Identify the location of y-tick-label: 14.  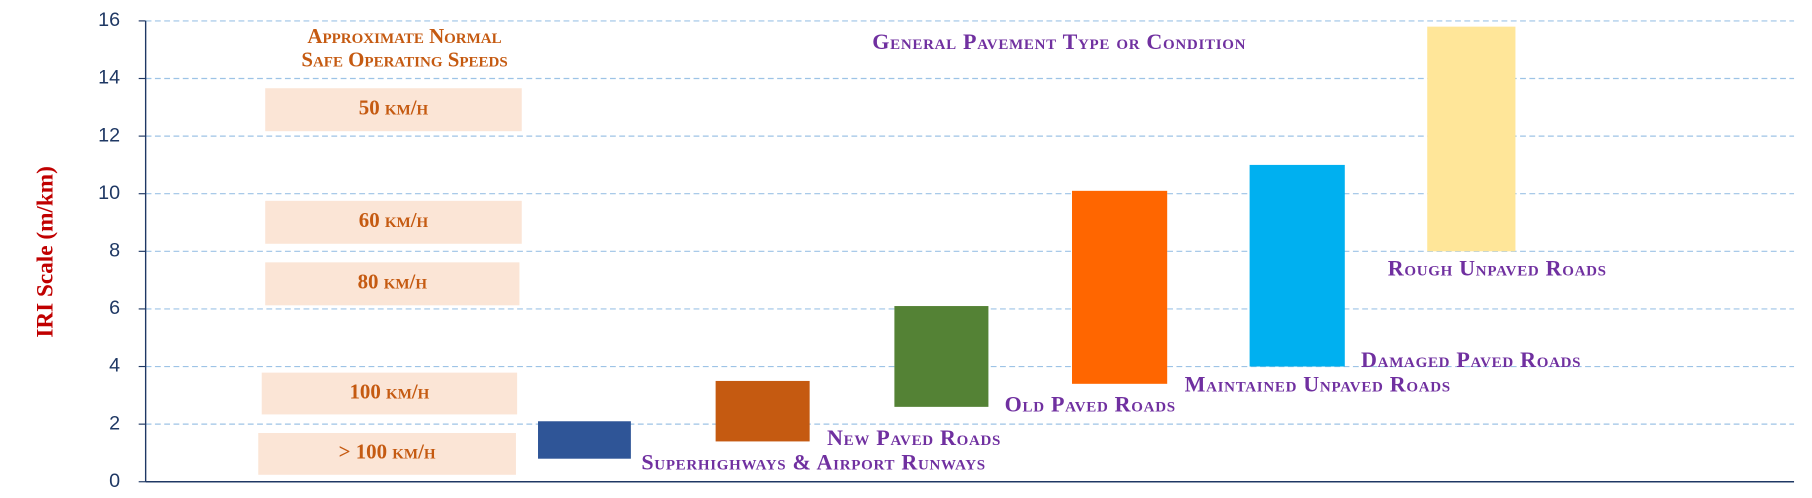
(109, 78).